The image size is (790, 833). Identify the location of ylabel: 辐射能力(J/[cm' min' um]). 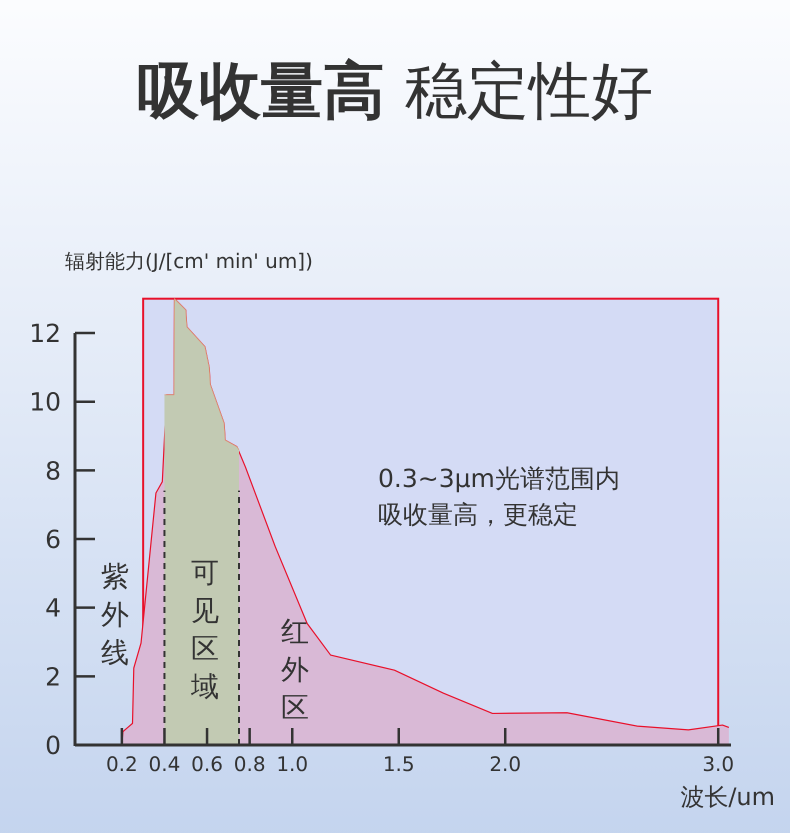
(189, 261).